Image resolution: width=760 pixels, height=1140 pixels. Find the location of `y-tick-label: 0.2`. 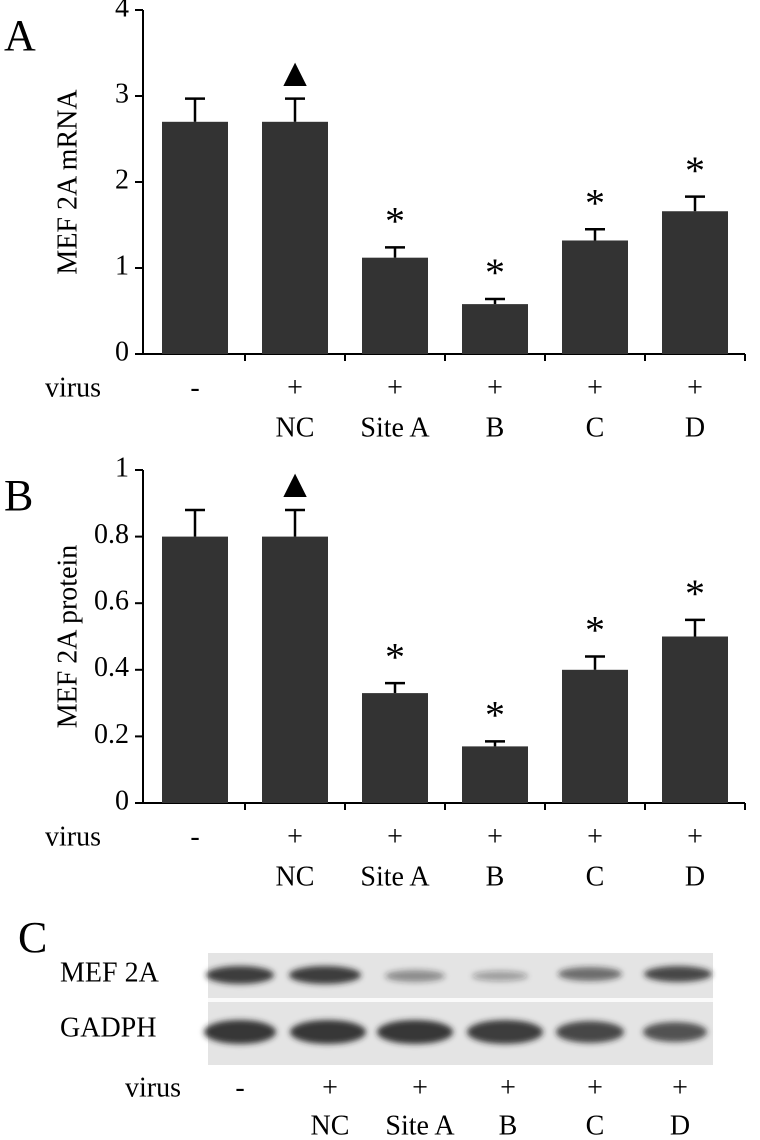

y-tick-label: 0.2 is located at coordinates (111, 734).